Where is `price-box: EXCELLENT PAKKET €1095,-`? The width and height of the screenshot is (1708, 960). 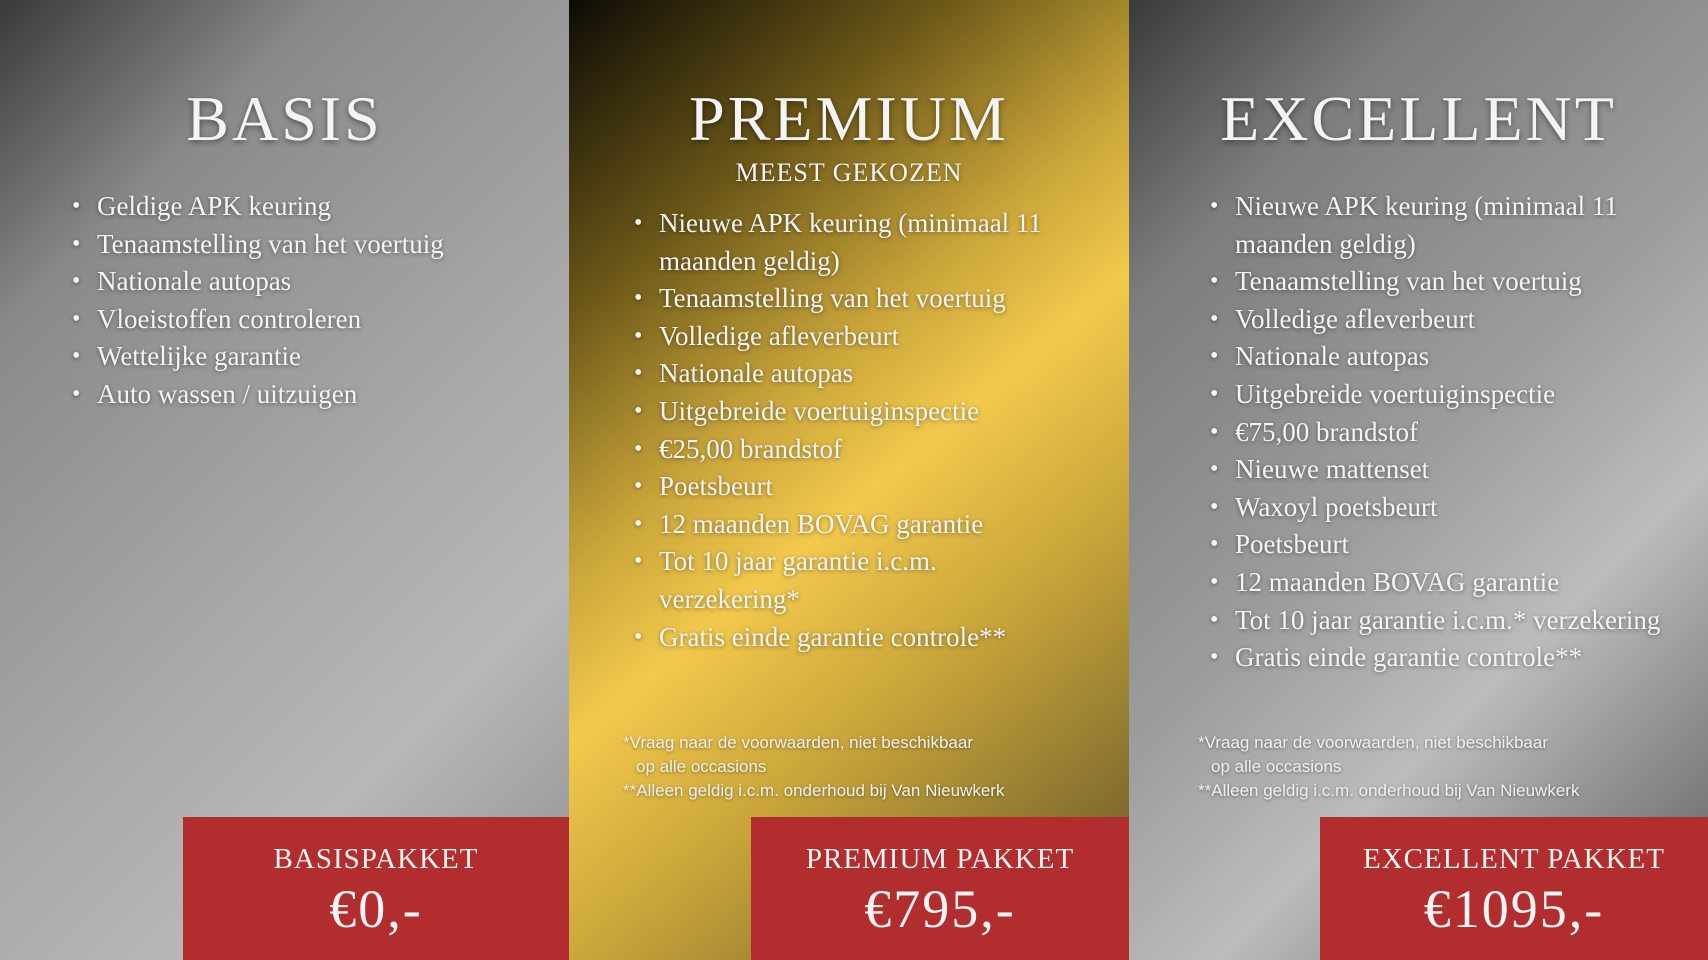
price-box: EXCELLENT PAKKET €1095,- is located at coordinates (1514, 888).